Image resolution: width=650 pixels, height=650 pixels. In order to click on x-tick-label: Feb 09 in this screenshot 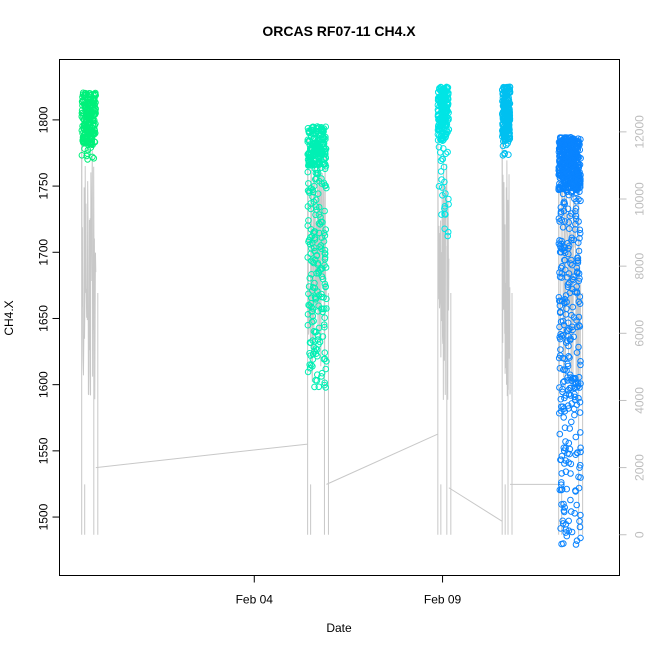, I will do `click(443, 600)`.